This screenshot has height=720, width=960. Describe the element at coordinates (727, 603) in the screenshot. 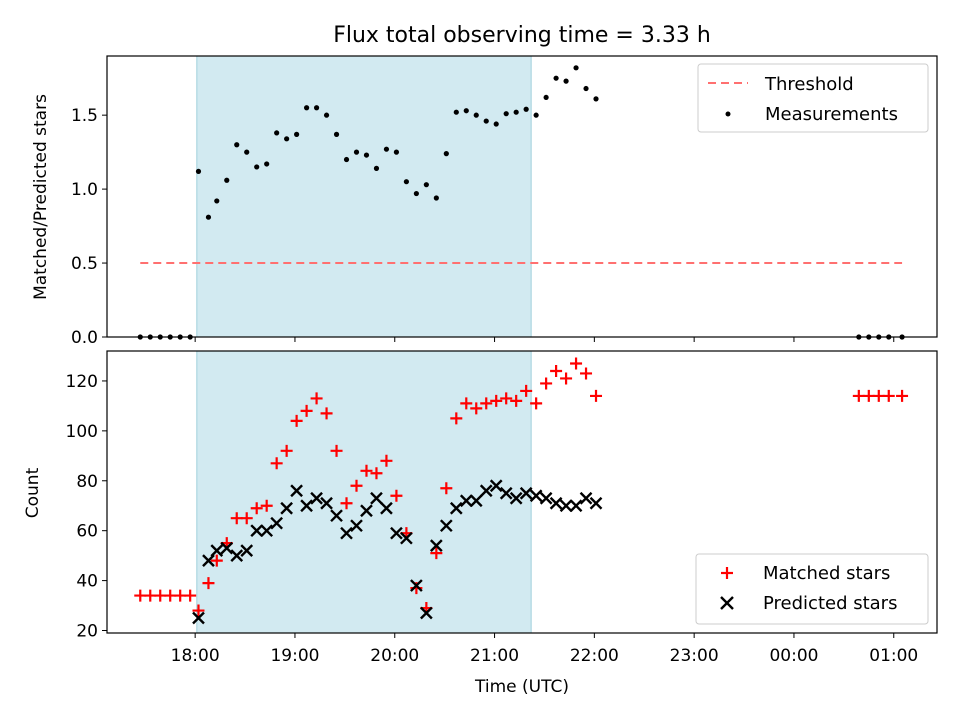

I see `legend-predicted-swatch` at that location.